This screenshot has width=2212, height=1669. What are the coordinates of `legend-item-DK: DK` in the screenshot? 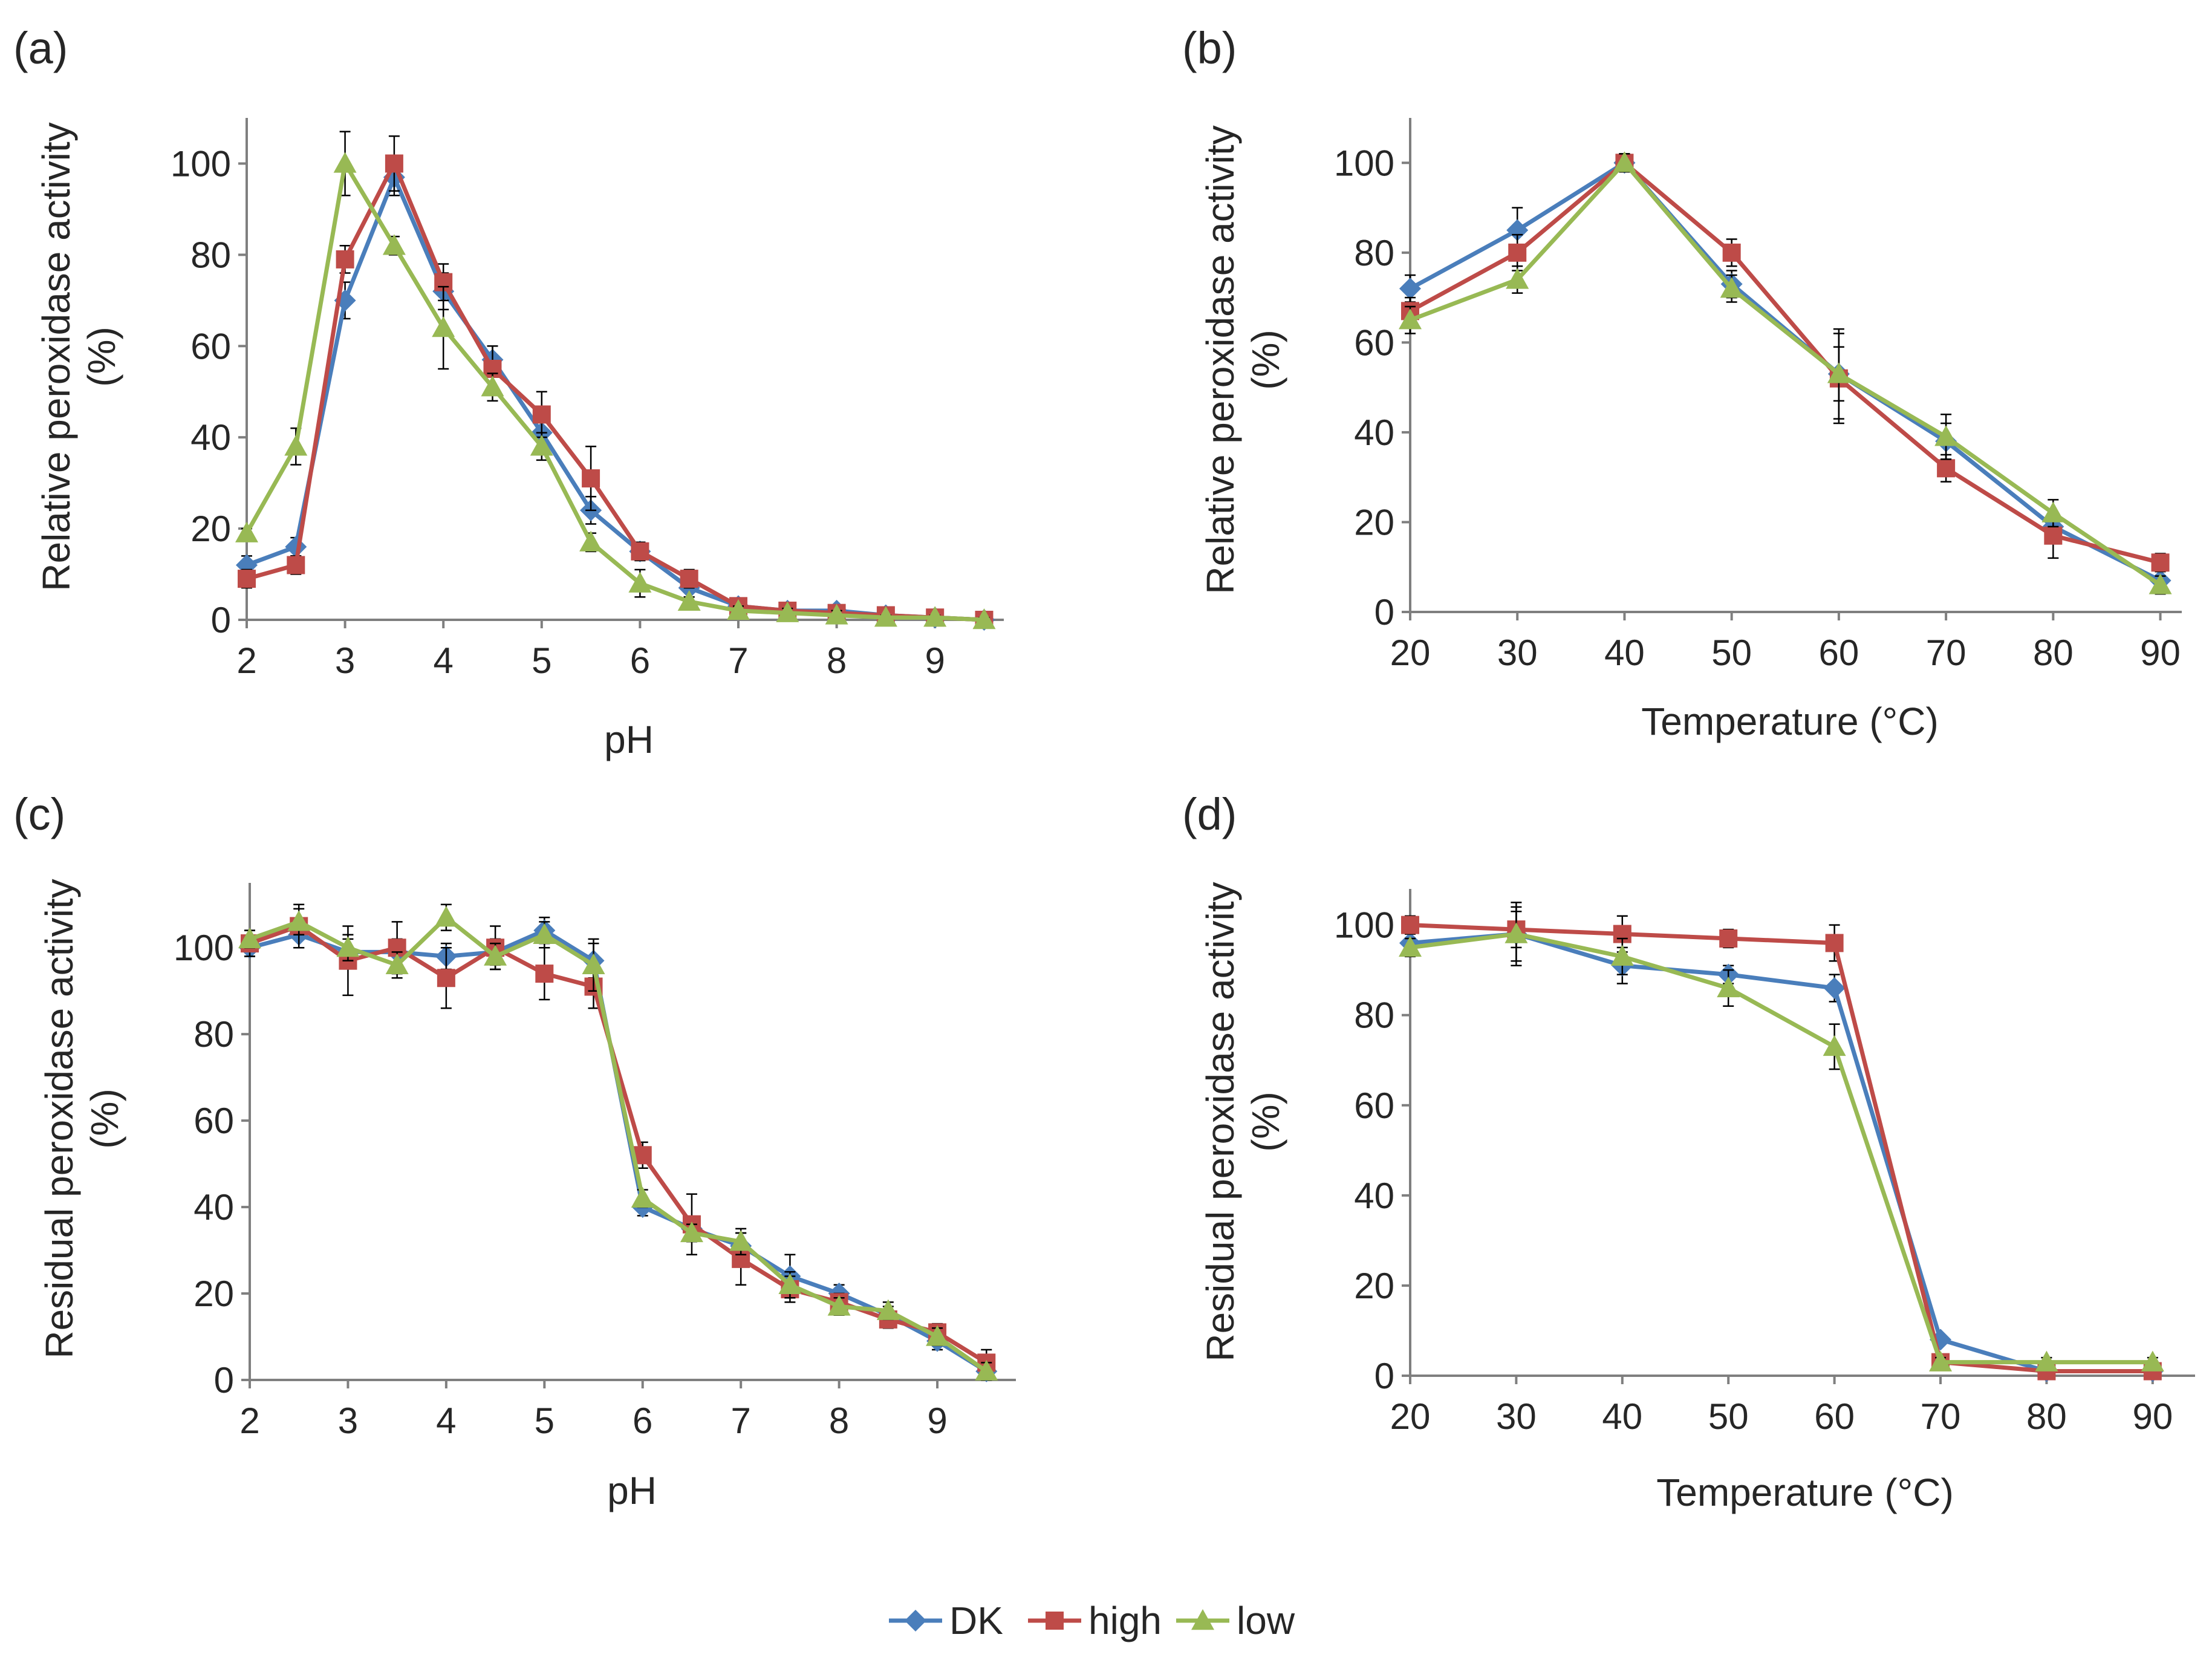 It's located at (946, 1621).